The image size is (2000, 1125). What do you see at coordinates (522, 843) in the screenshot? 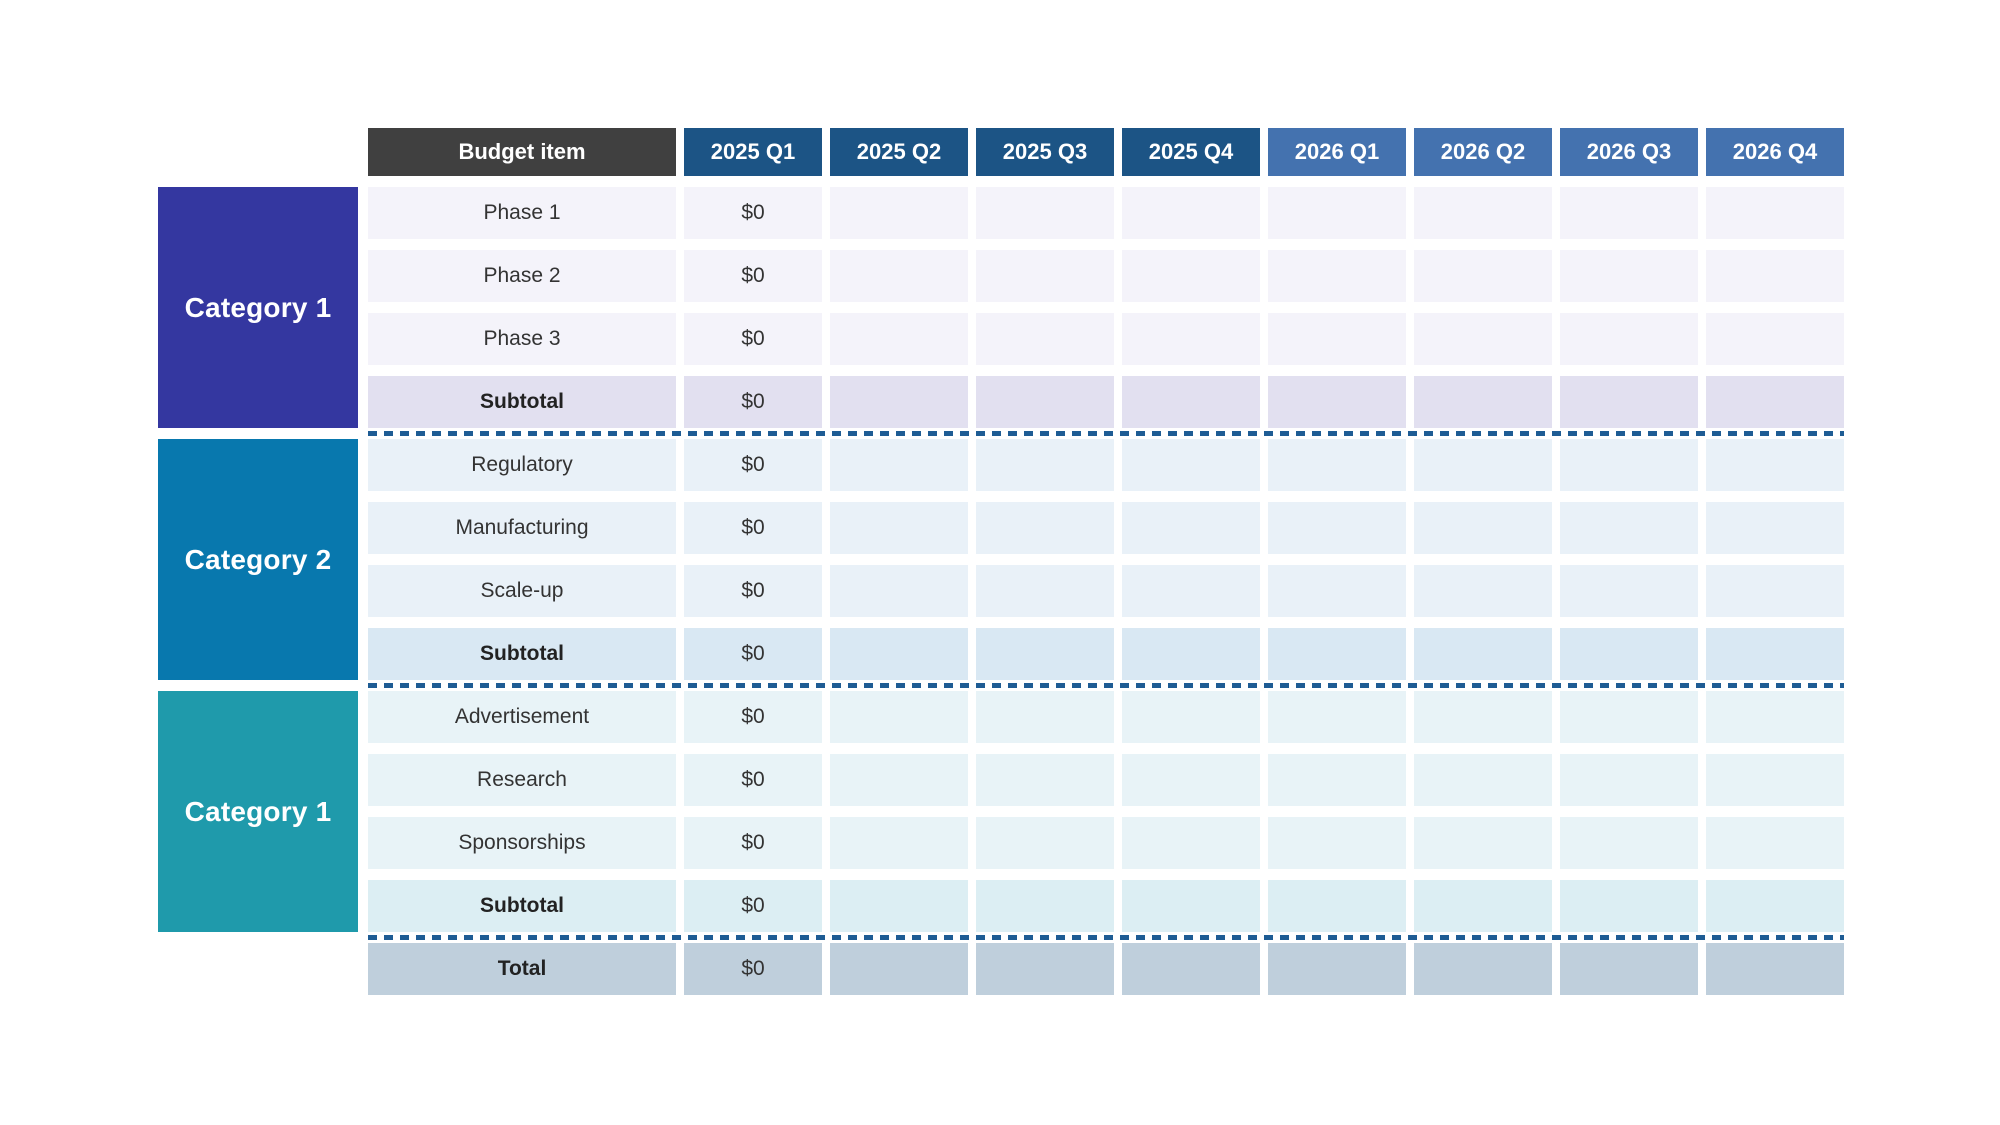
I see `row-label: Sponsorships` at bounding box center [522, 843].